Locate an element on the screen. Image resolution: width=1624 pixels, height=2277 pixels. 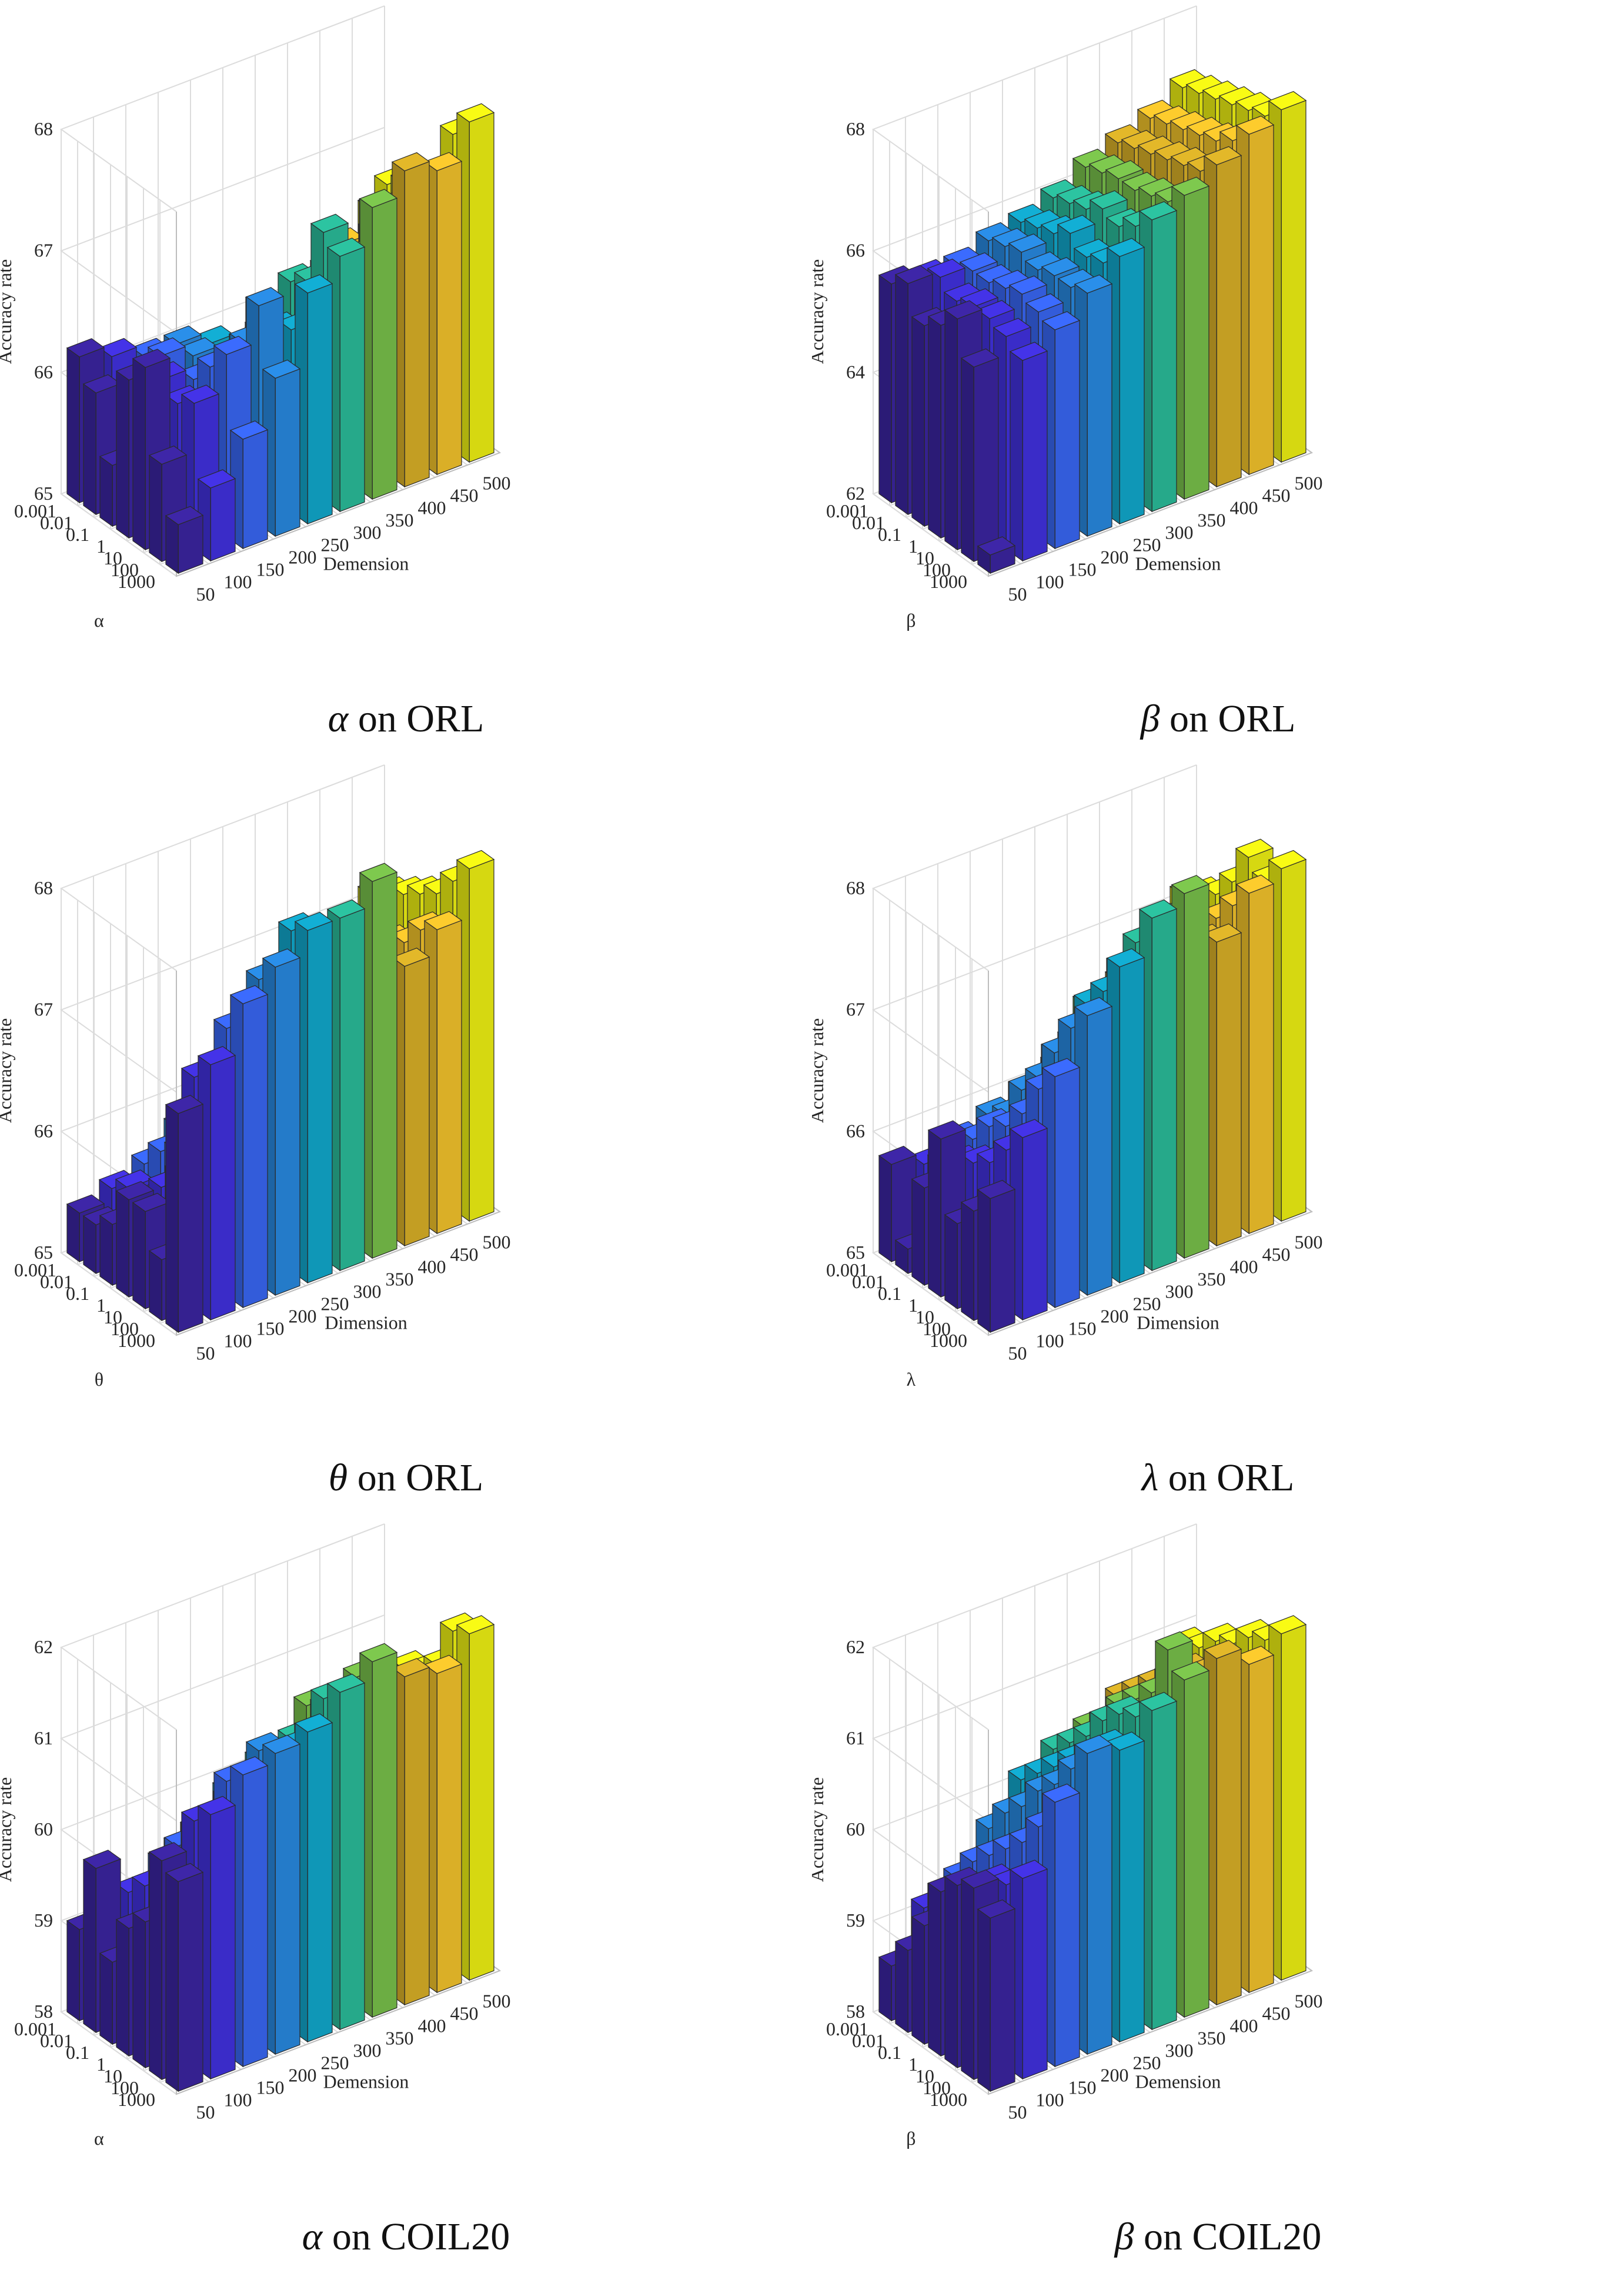
dim-tick-label: 250 is located at coordinates (1147, 1304).